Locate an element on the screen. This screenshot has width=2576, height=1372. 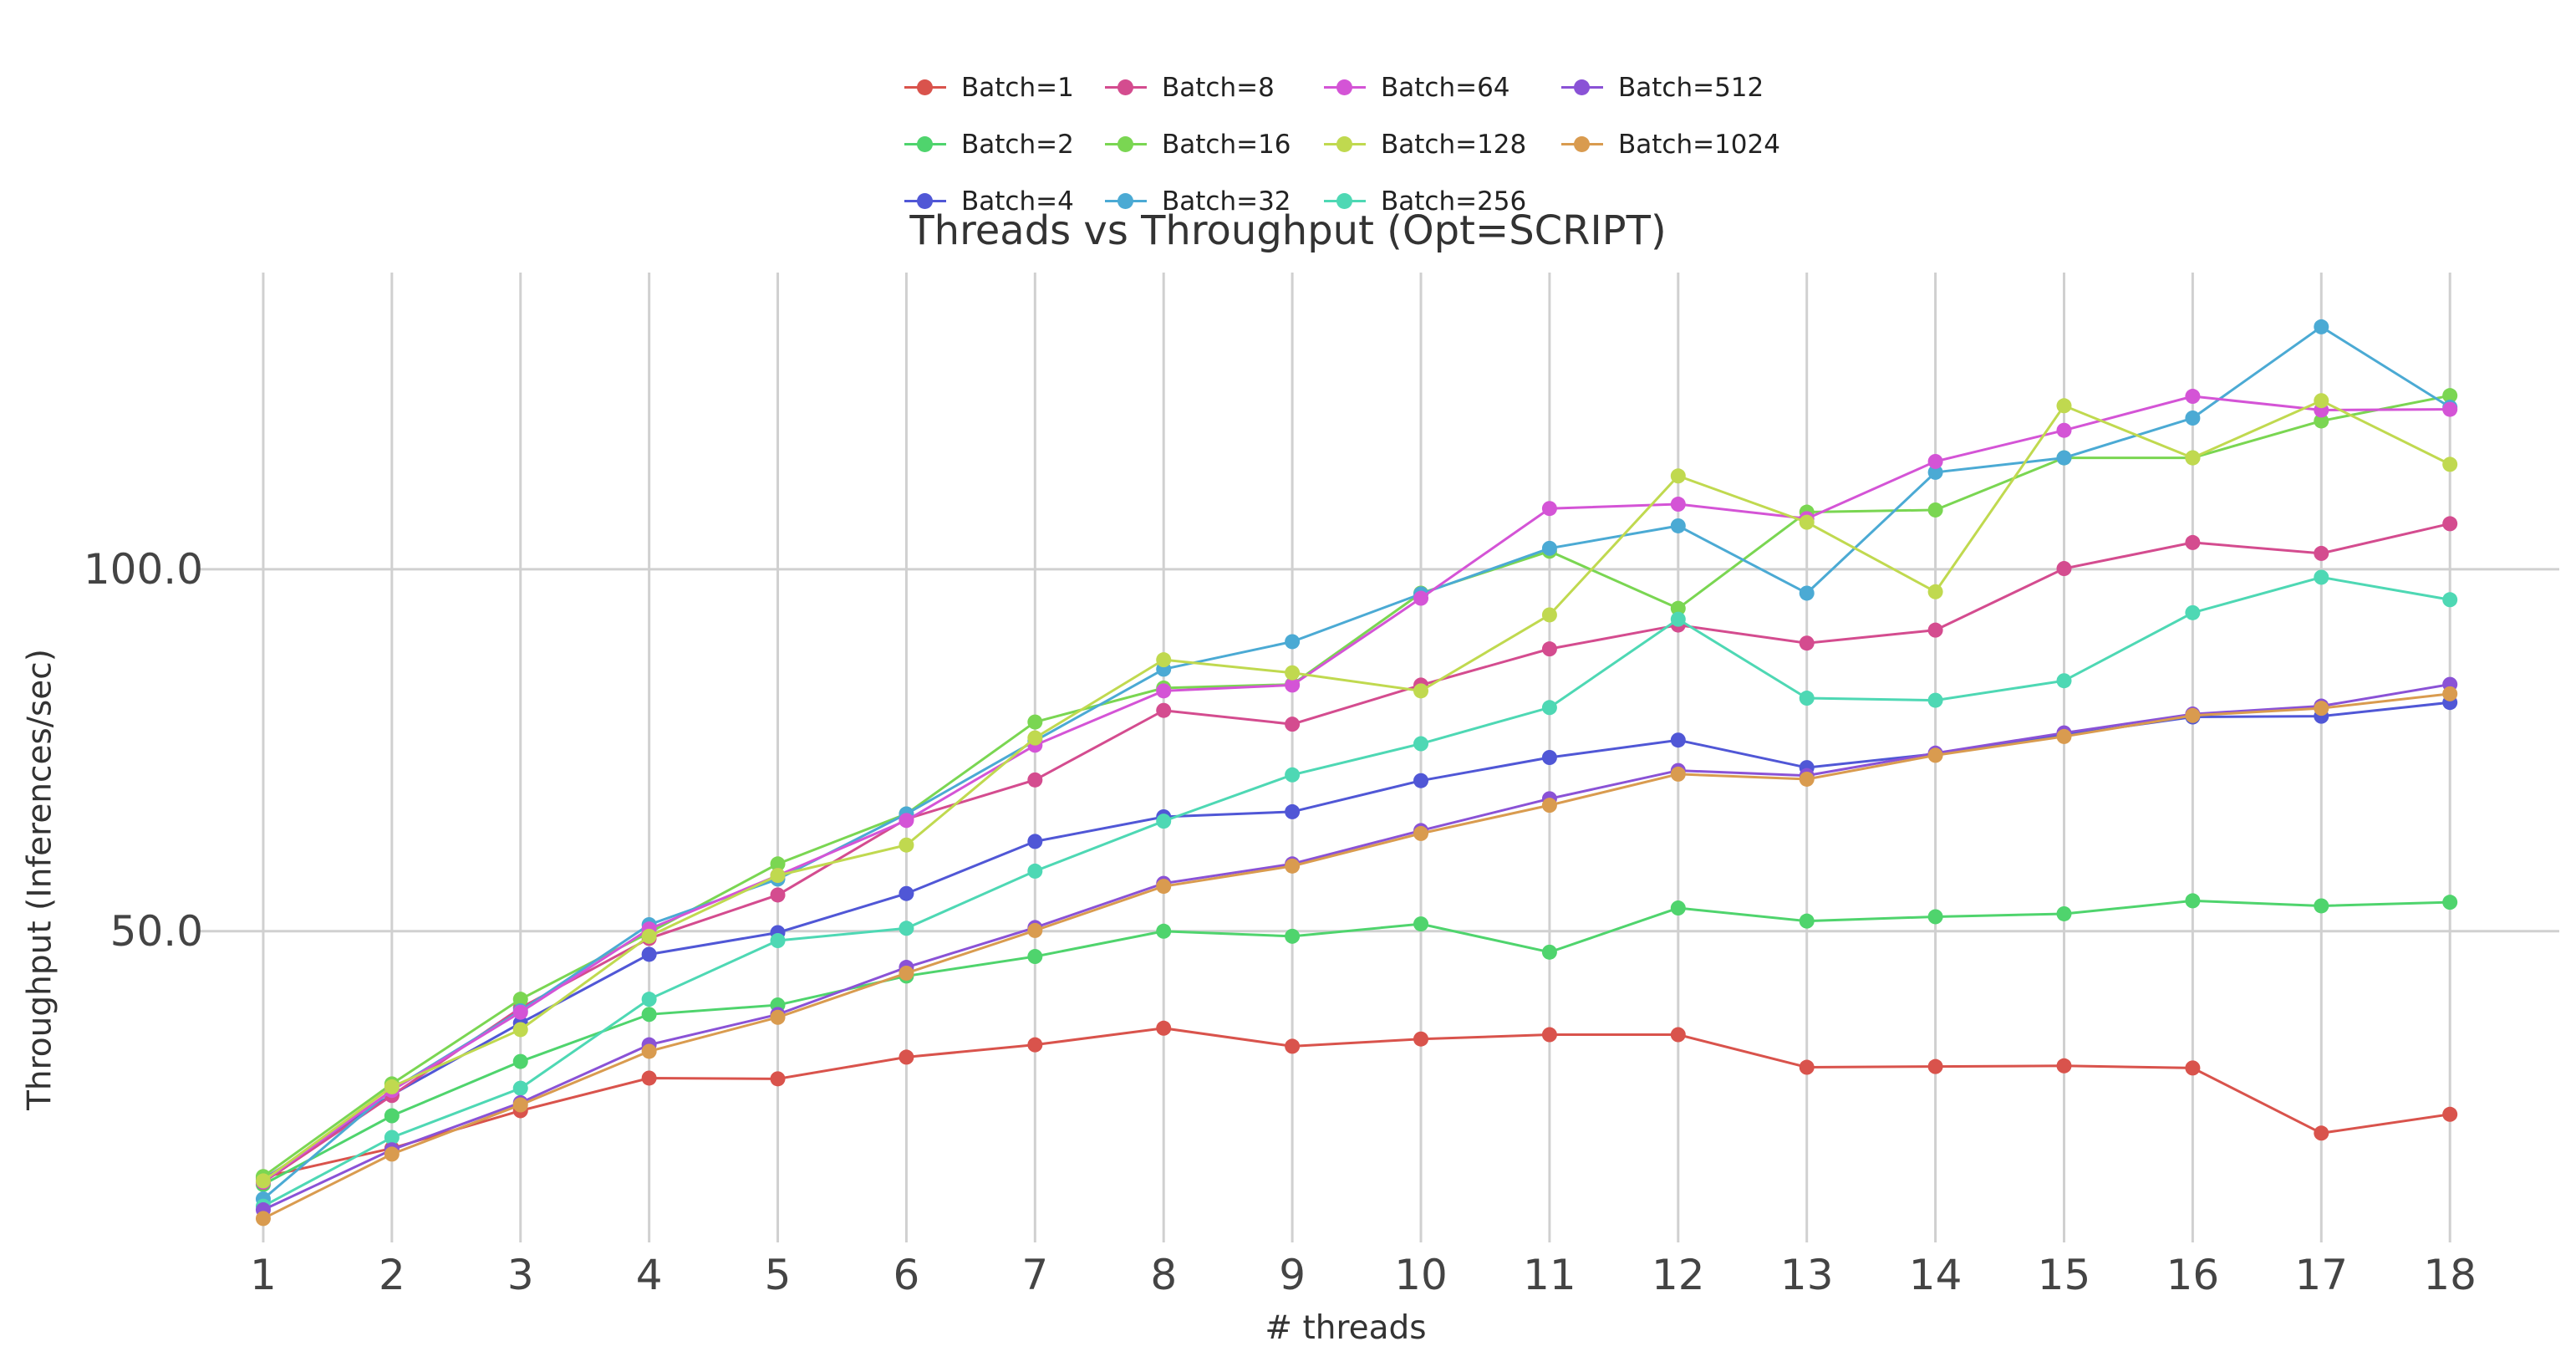
x-tick-label: 13 is located at coordinates (1807, 1275).